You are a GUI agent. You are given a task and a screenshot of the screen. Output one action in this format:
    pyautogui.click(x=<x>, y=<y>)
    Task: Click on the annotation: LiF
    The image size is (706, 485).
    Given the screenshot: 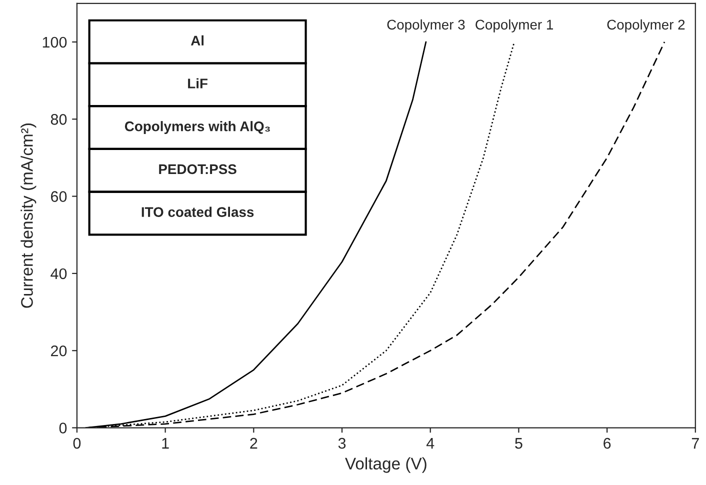 What is the action you would take?
    pyautogui.click(x=198, y=83)
    